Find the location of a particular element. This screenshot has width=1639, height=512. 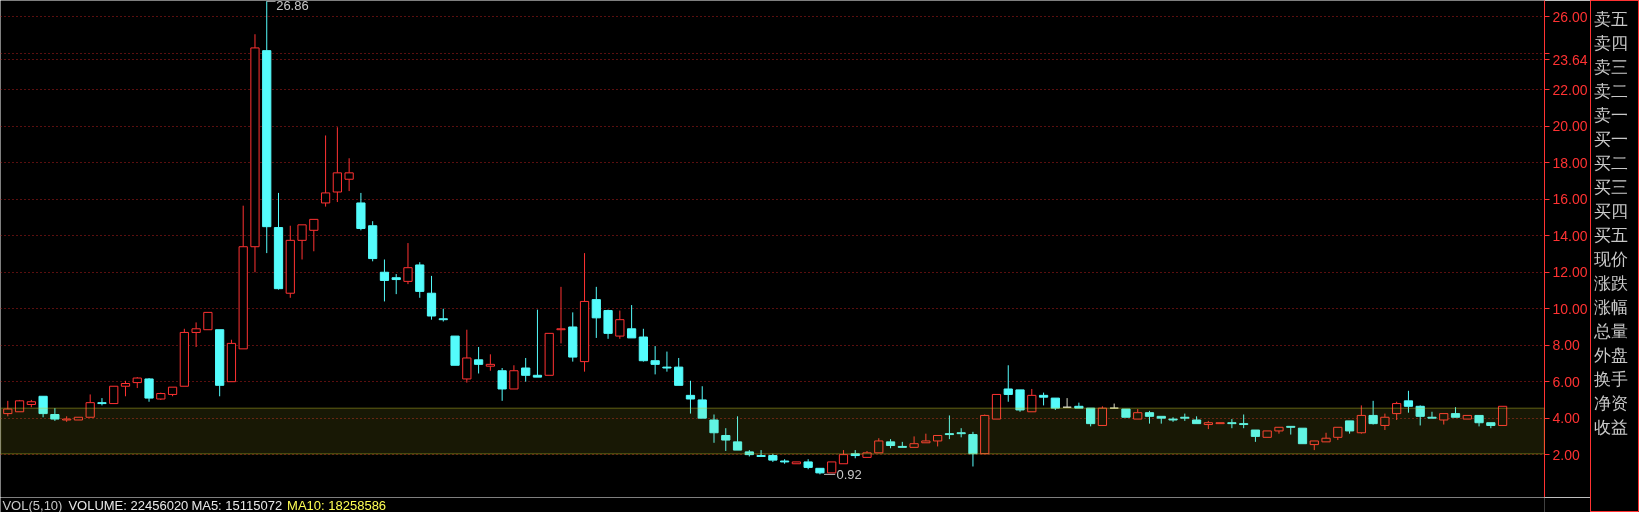

text: 涨幅 is located at coordinates (1610, 306).